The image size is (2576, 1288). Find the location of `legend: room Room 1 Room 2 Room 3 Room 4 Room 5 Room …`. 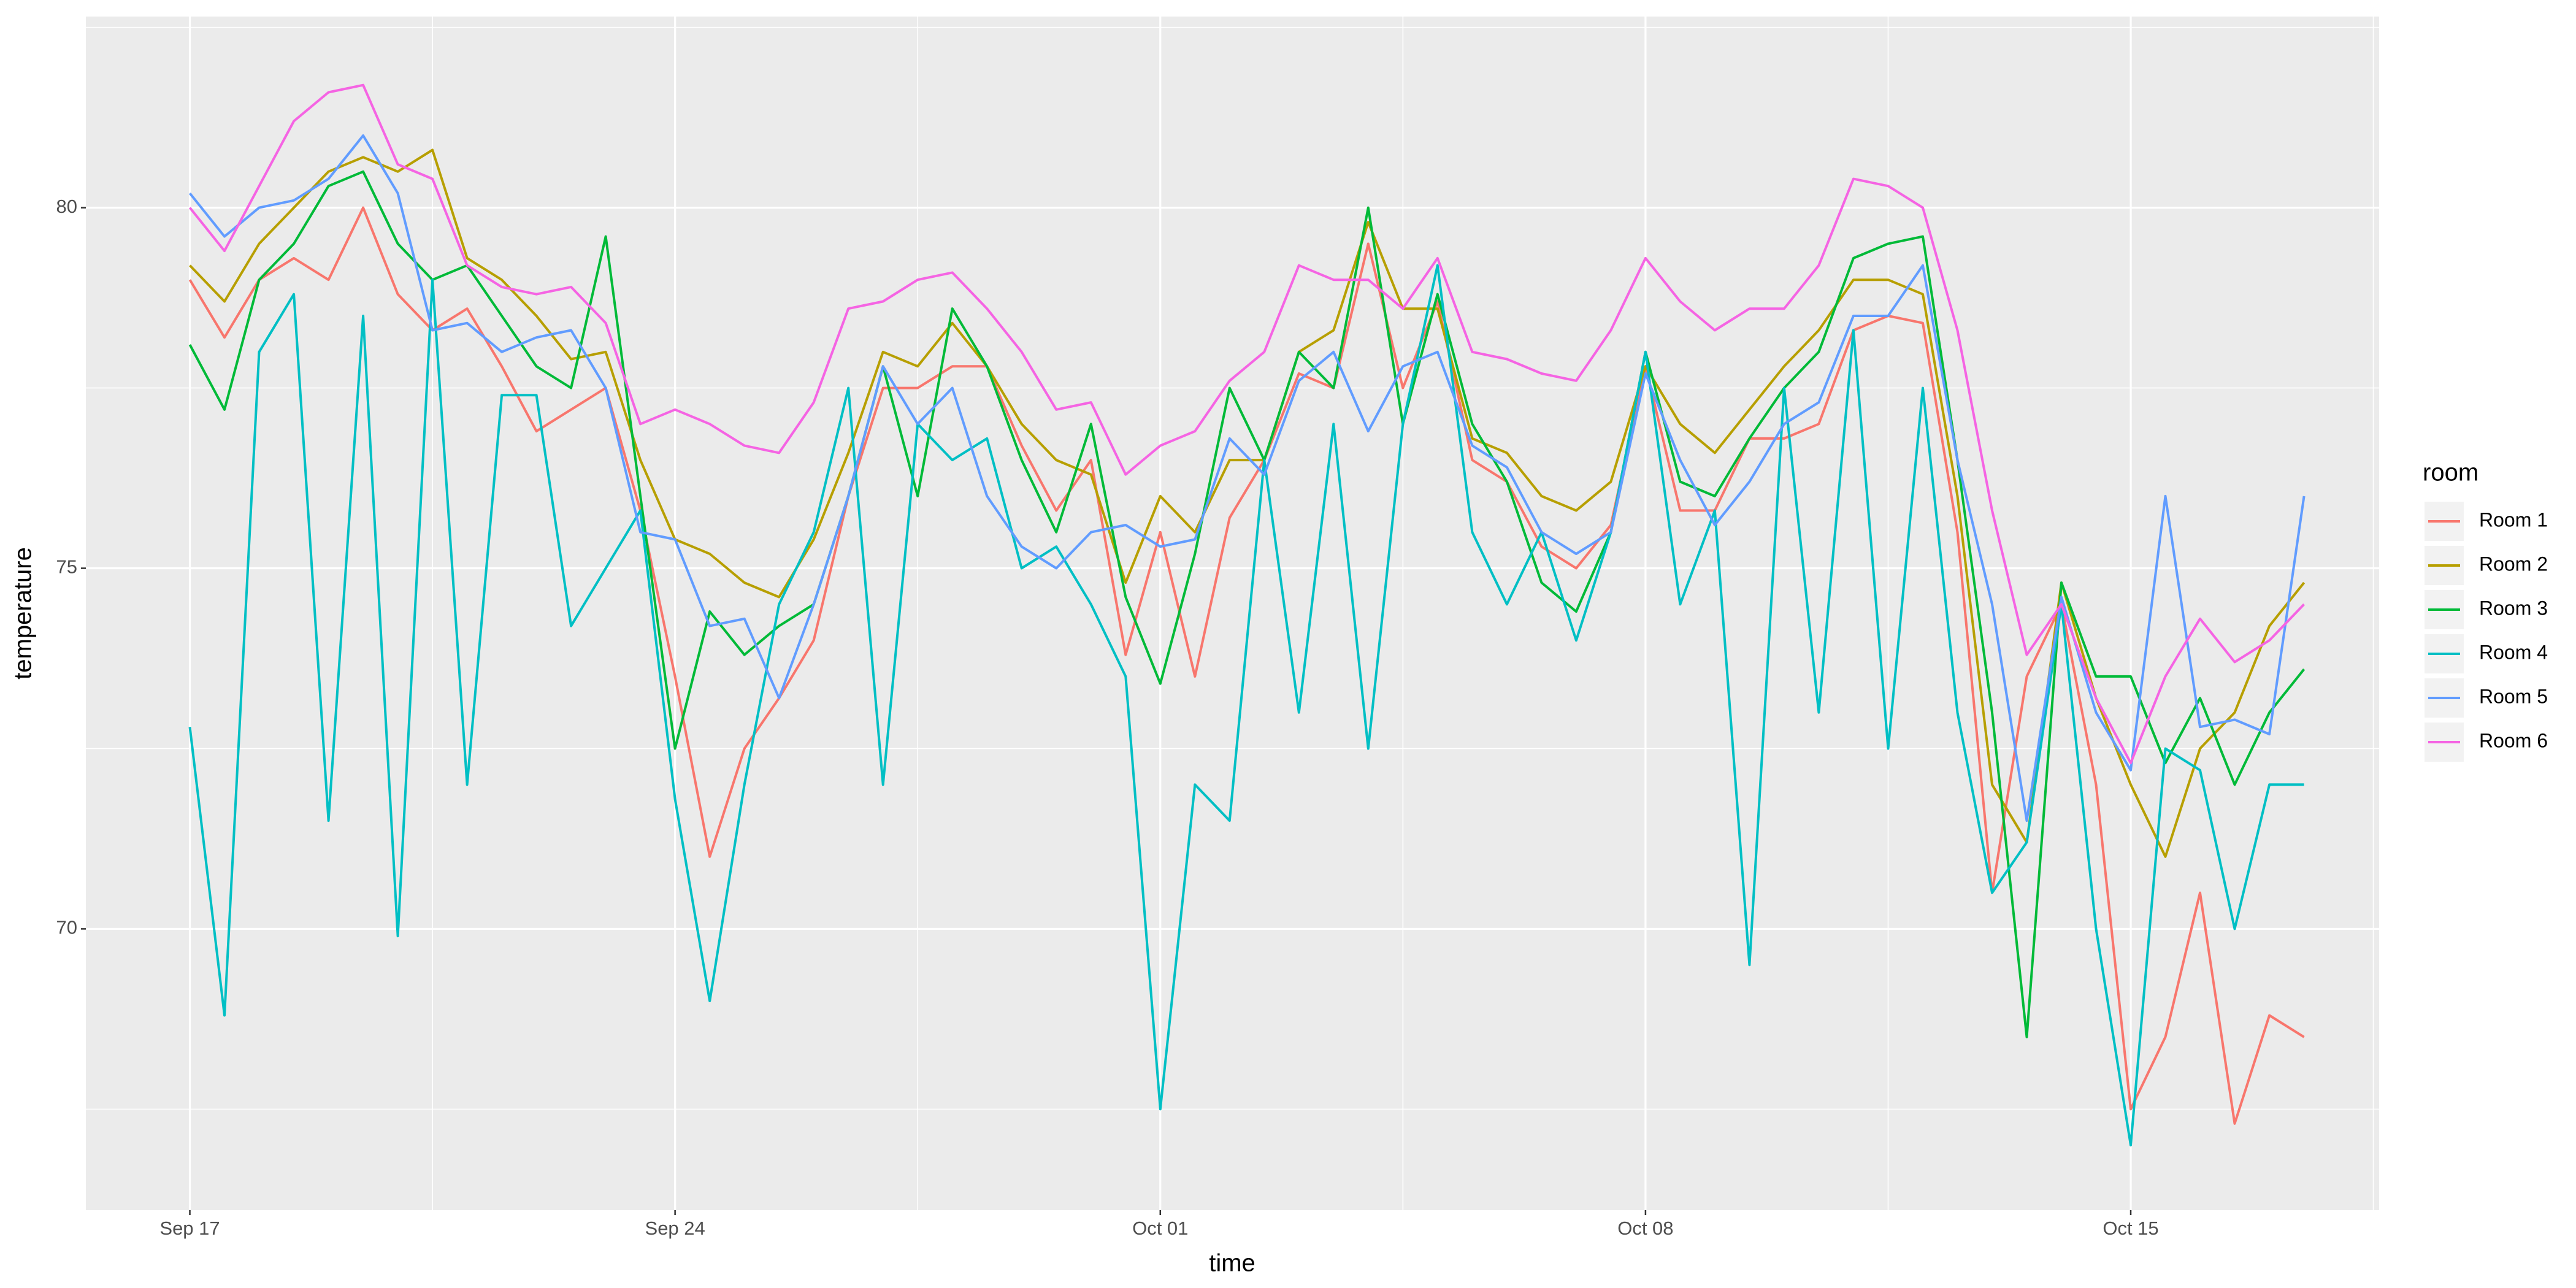

legend: room Room 1 Room 2 Room 3 Room 4 Room 5 Room … is located at coordinates (2485, 610).